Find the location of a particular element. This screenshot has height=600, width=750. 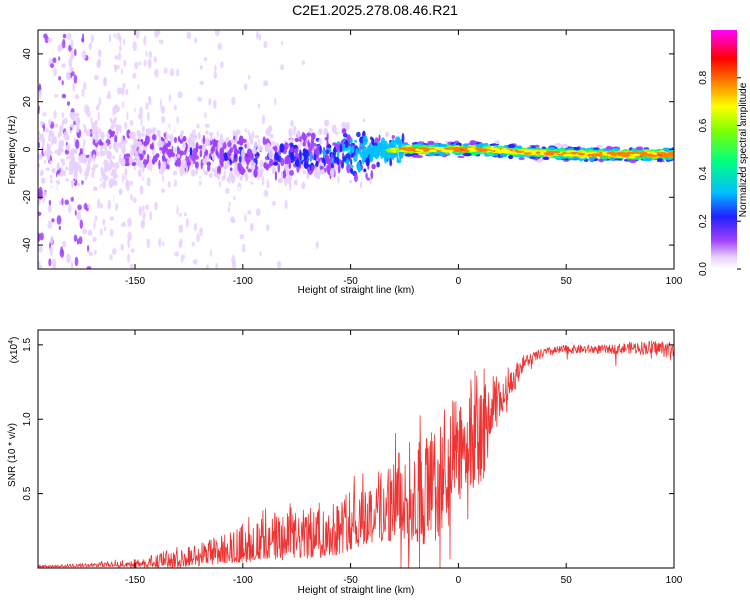

snr-scale-suffix: ) is located at coordinates (14, 338).